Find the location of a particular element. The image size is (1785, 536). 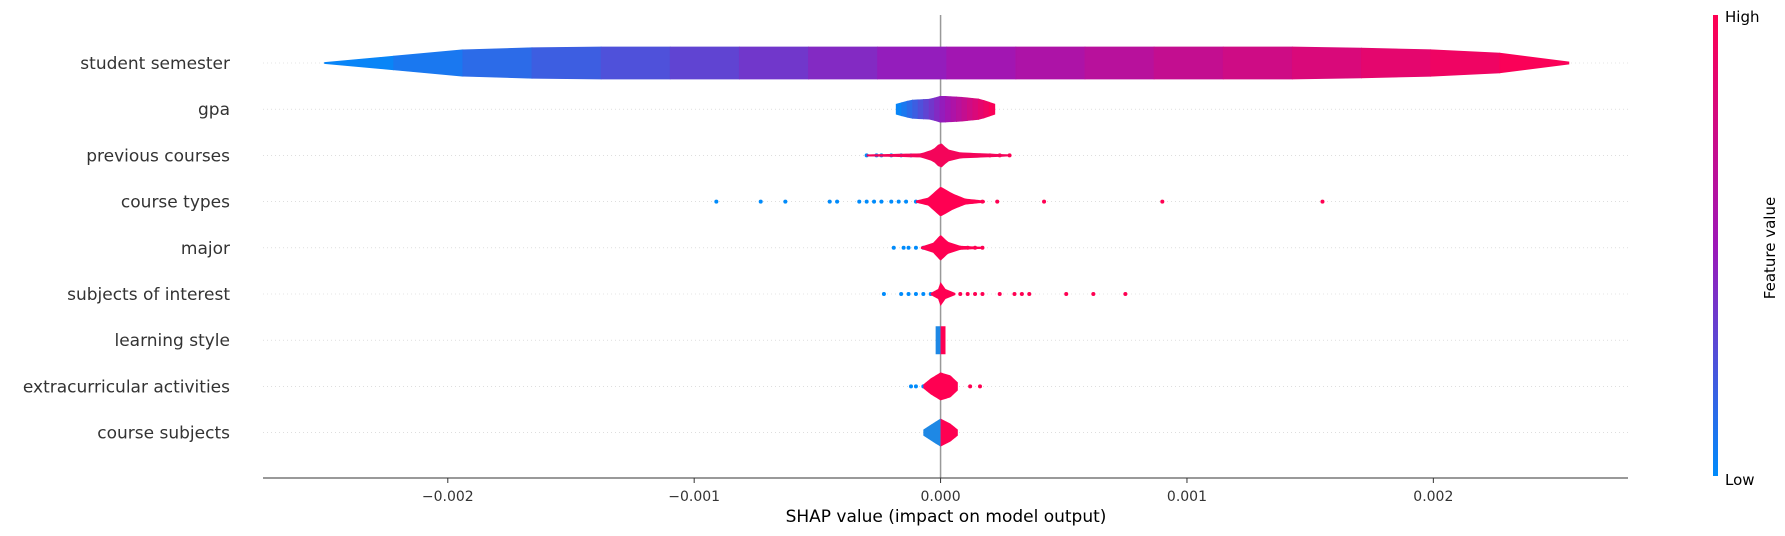

feature-label: course subjects is located at coordinates (163, 434).